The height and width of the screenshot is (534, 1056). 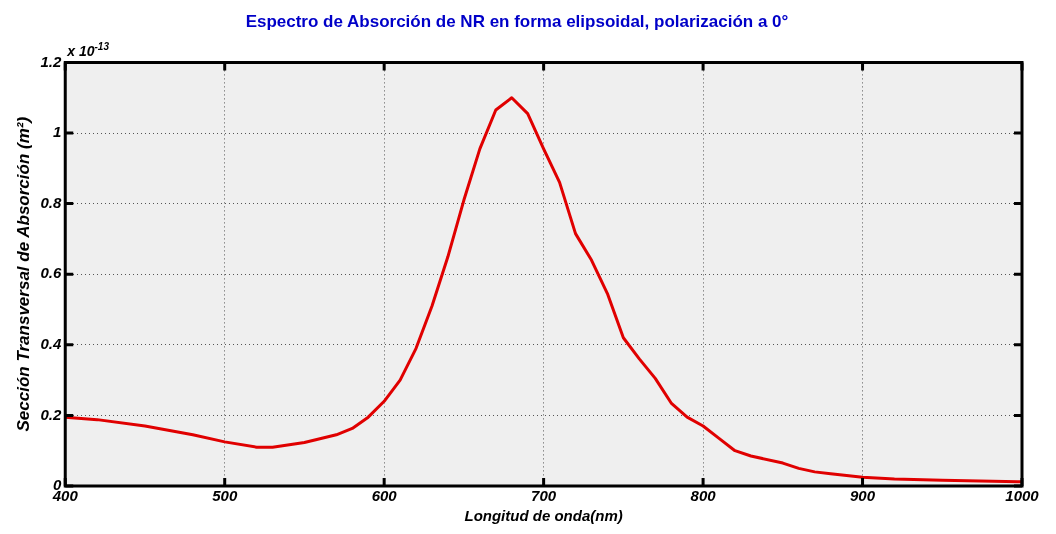 What do you see at coordinates (863, 496) in the screenshot?
I see `x-tick-label: 900` at bounding box center [863, 496].